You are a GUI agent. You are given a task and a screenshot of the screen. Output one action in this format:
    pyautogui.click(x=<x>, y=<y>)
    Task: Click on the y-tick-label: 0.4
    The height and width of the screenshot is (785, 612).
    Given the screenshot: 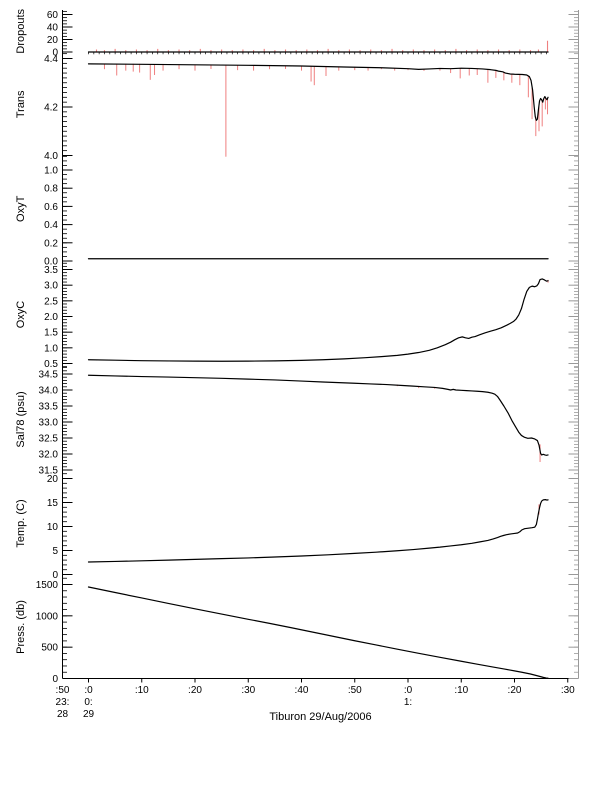 What is the action you would take?
    pyautogui.click(x=51, y=225)
    